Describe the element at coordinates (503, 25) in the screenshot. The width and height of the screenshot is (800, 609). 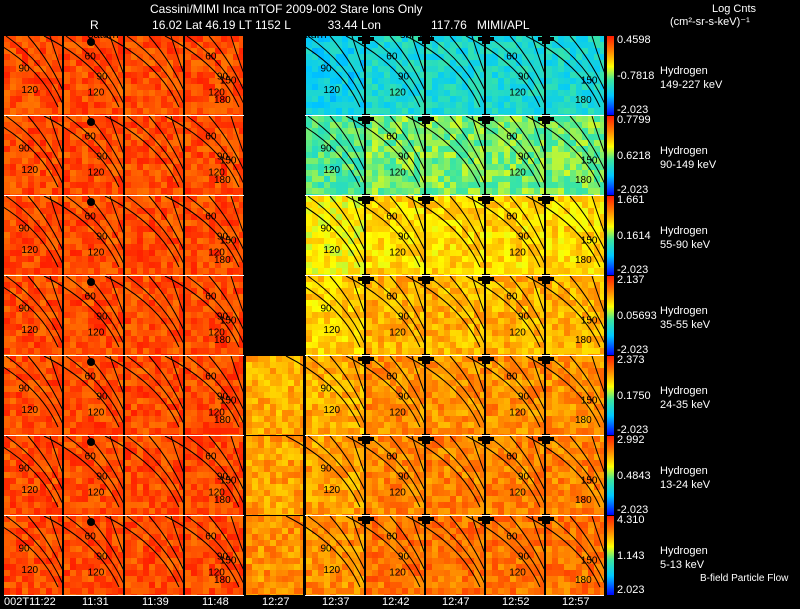
I see `institution-label: MIMI/APL` at that location.